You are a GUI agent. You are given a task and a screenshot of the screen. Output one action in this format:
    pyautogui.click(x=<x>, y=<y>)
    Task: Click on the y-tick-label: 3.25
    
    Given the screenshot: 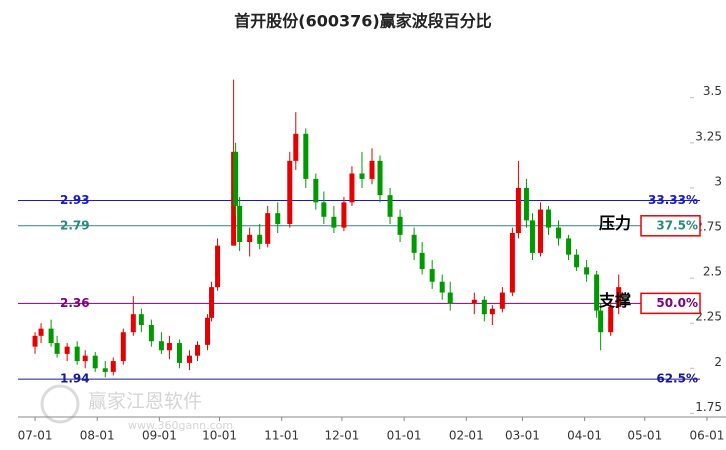 What is the action you would take?
    pyautogui.click(x=708, y=136)
    